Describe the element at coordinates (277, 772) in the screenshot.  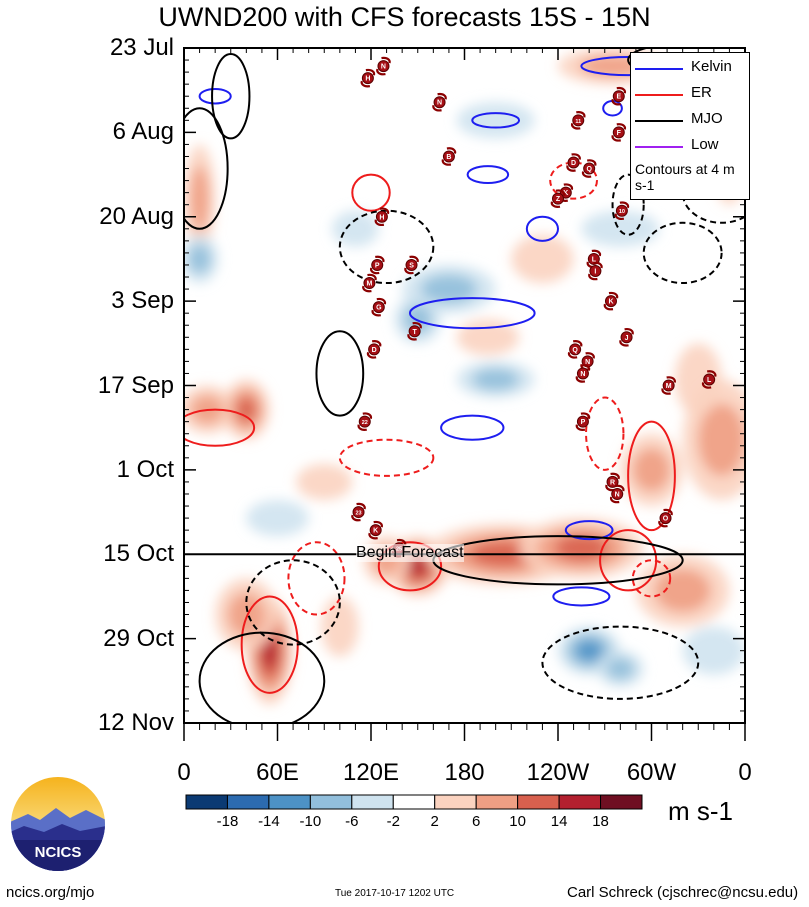
I see `x-tick-label: 60E` at that location.